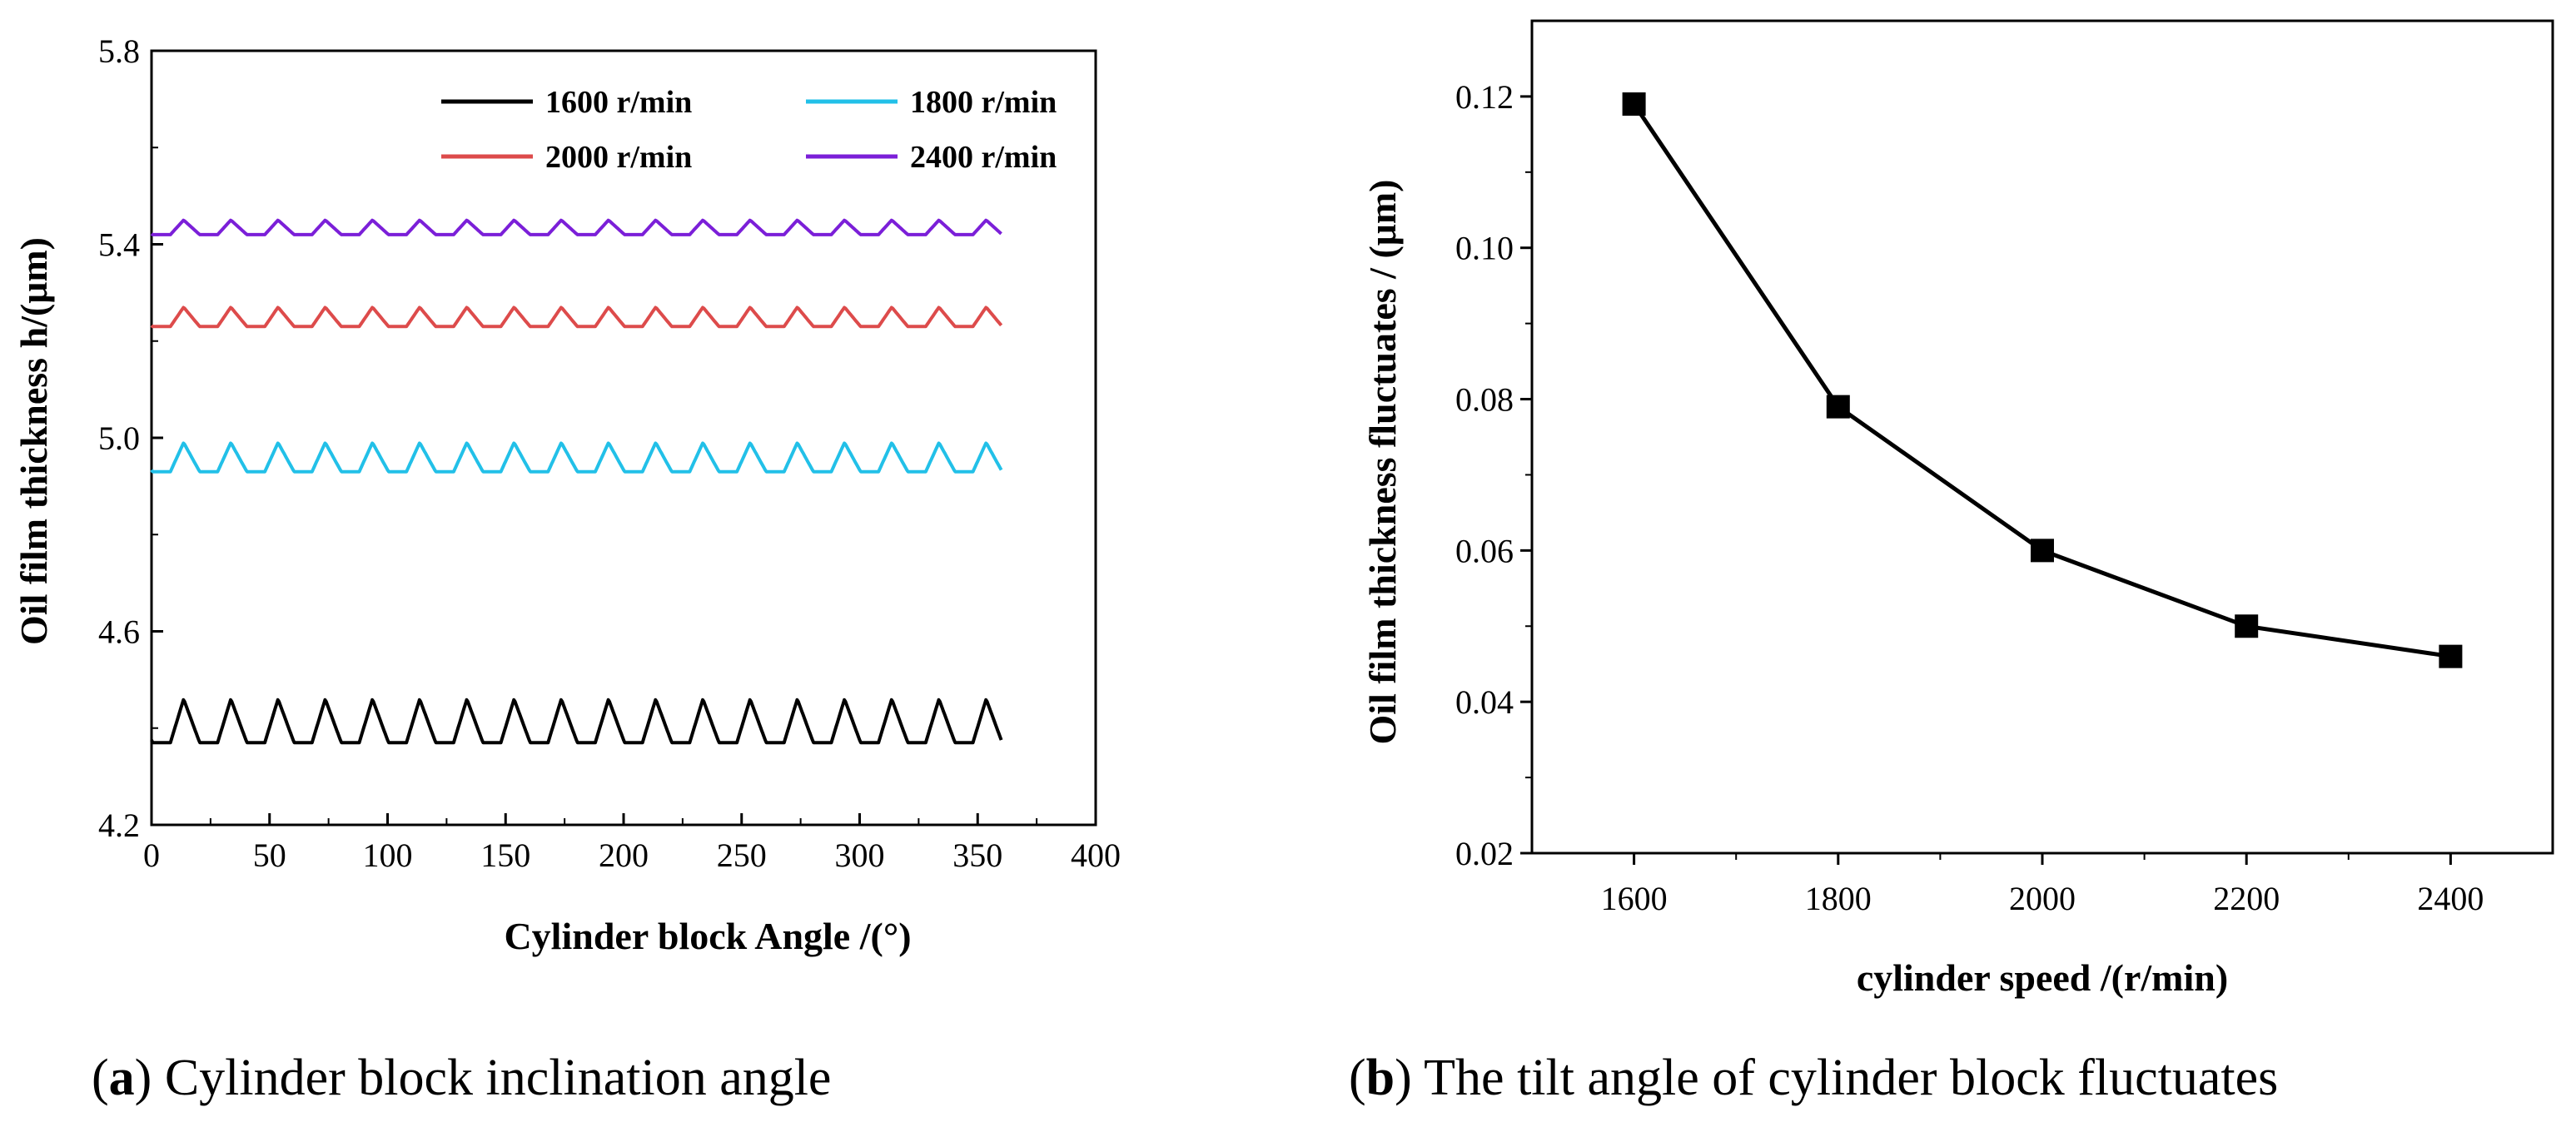  What do you see at coordinates (388, 855) in the screenshot?
I see `panel-a-x-tick-label: 100` at bounding box center [388, 855].